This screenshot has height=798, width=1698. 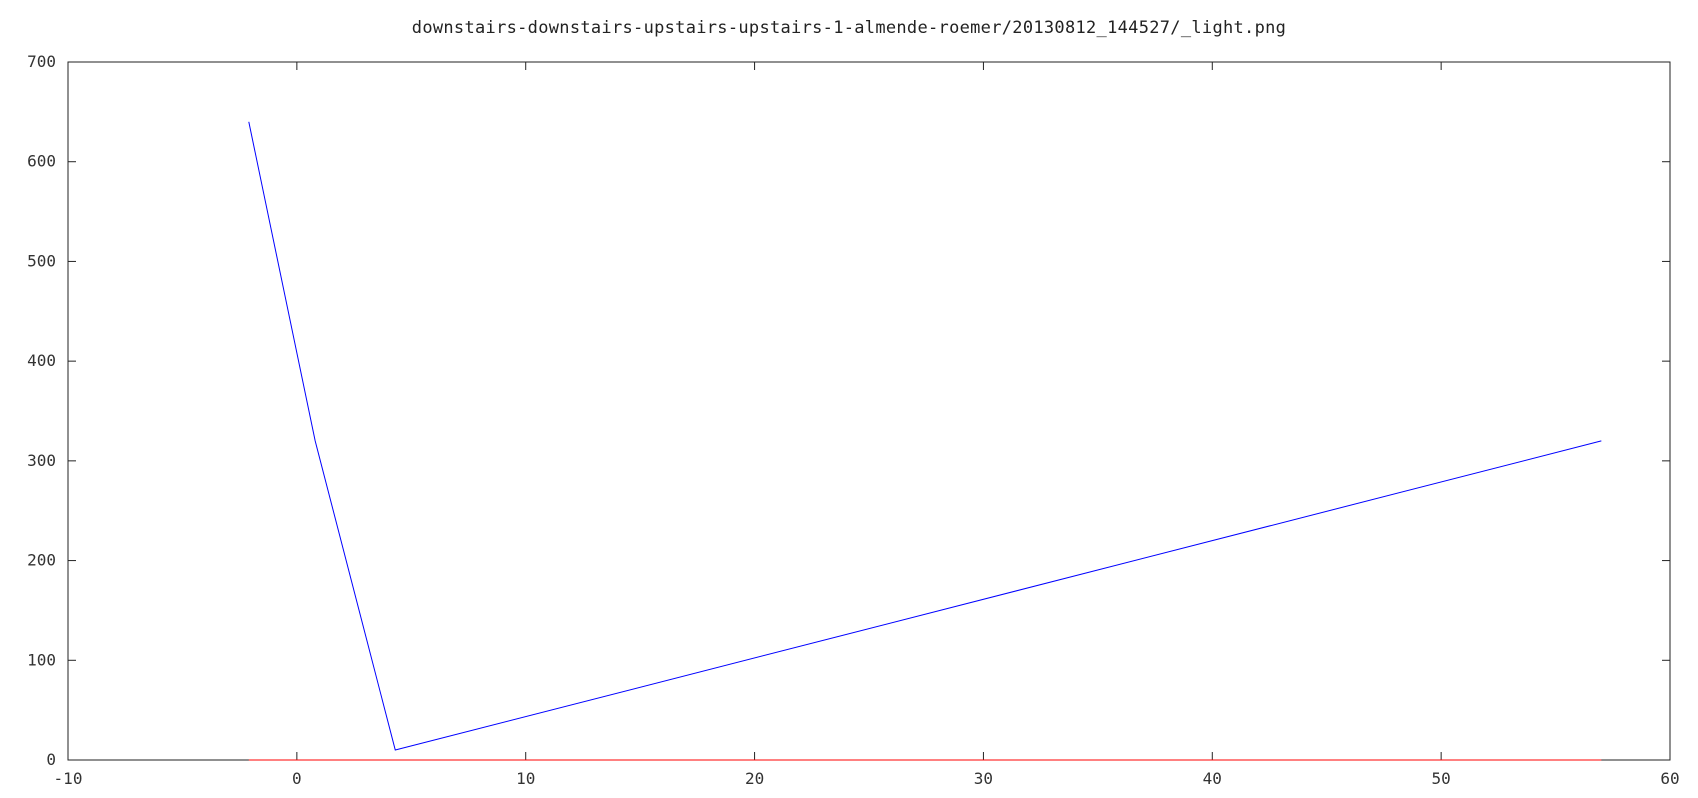 I want to click on y-tick-label: 200, so click(x=41, y=560).